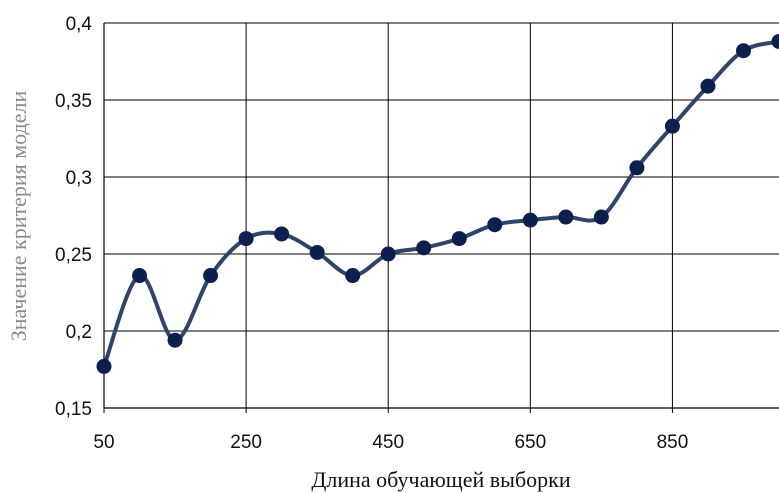 This screenshot has height=493, width=779. I want to click on x-tick-label: 250, so click(246, 442).